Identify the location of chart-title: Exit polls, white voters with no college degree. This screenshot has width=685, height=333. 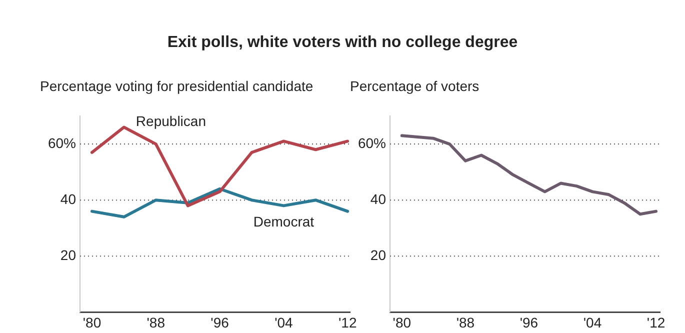
(342, 43).